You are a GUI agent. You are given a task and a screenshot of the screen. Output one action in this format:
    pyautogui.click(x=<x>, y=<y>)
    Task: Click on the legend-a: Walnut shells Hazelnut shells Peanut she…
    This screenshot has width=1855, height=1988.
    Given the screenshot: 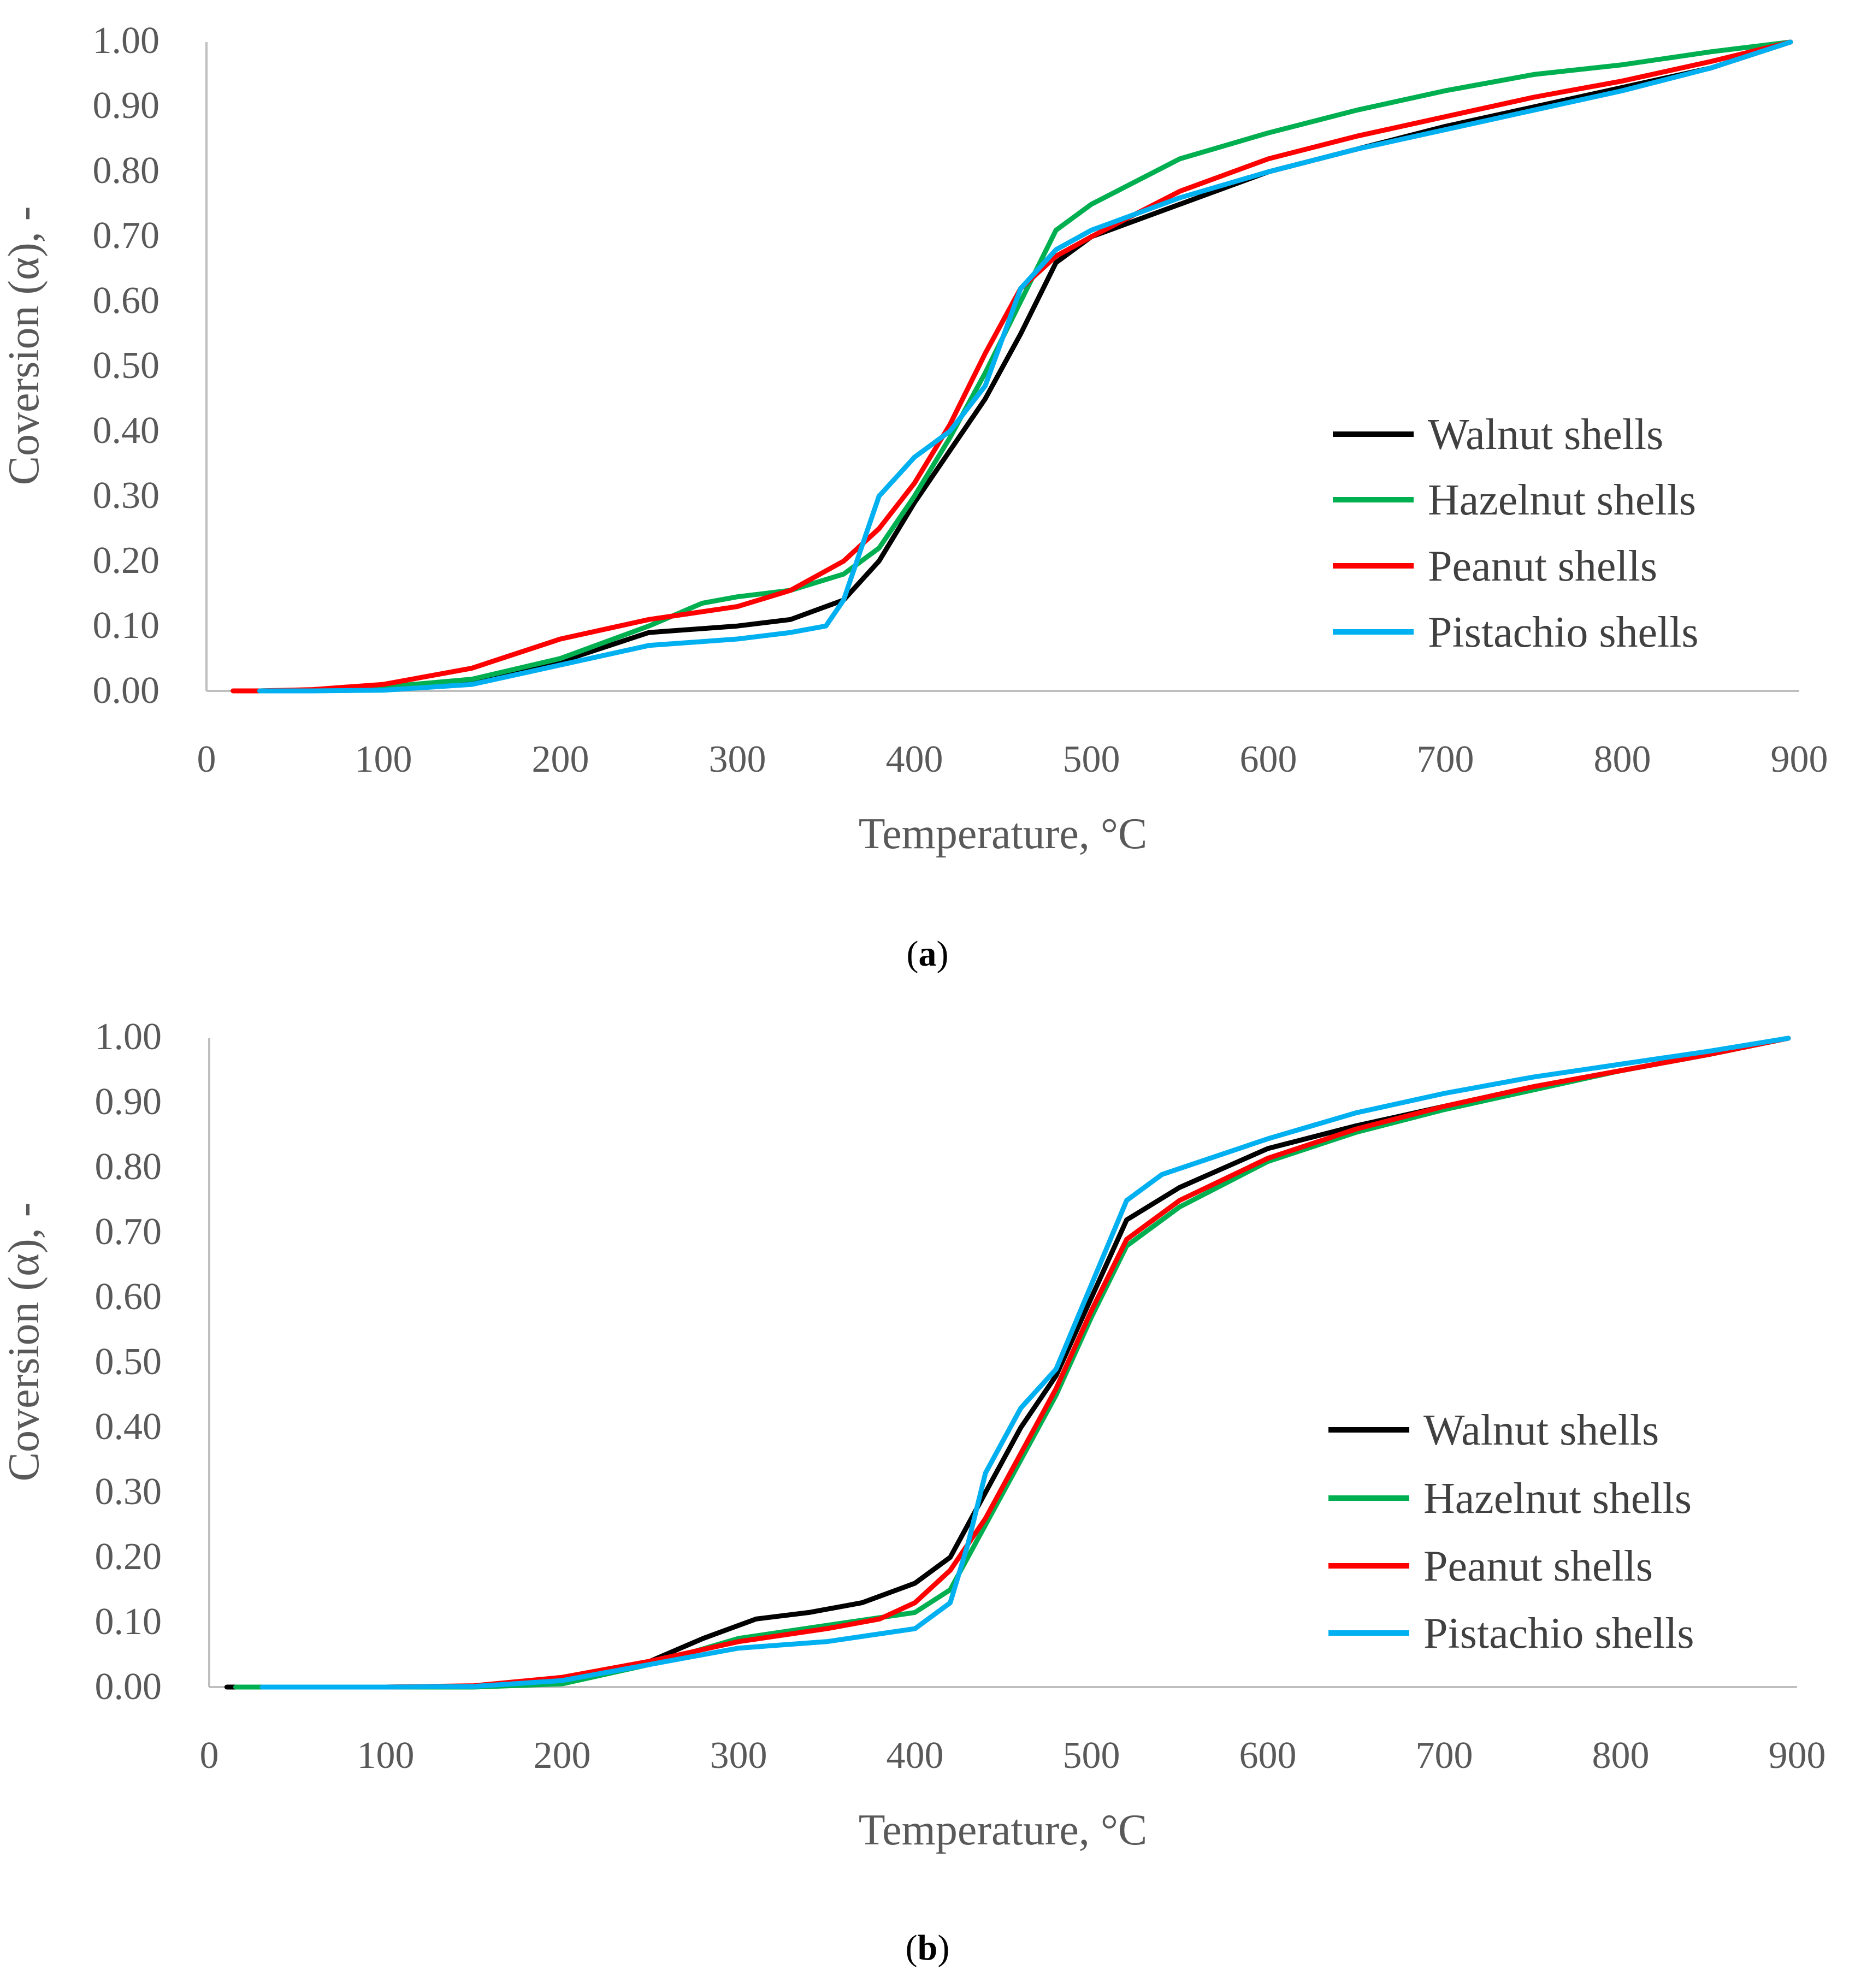 What is the action you would take?
    pyautogui.click(x=1516, y=533)
    